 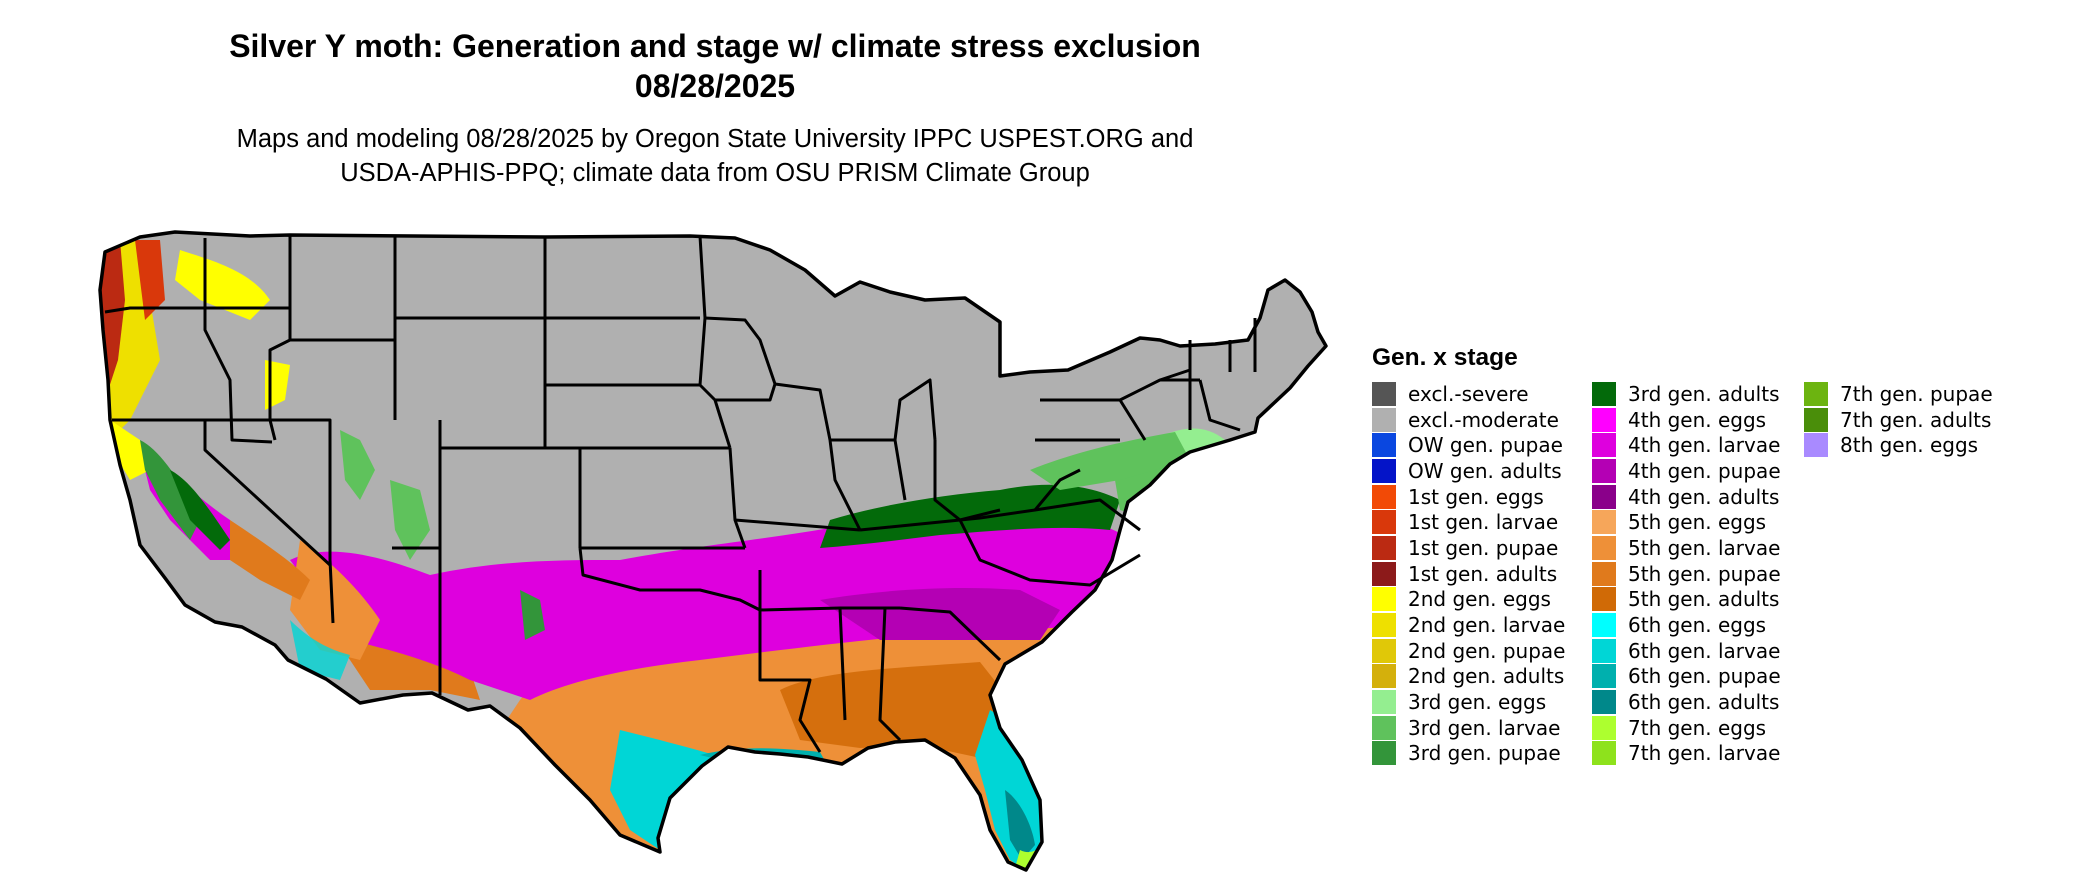 I want to click on legend-item: 6th gen. pupae, so click(x=1686, y=677).